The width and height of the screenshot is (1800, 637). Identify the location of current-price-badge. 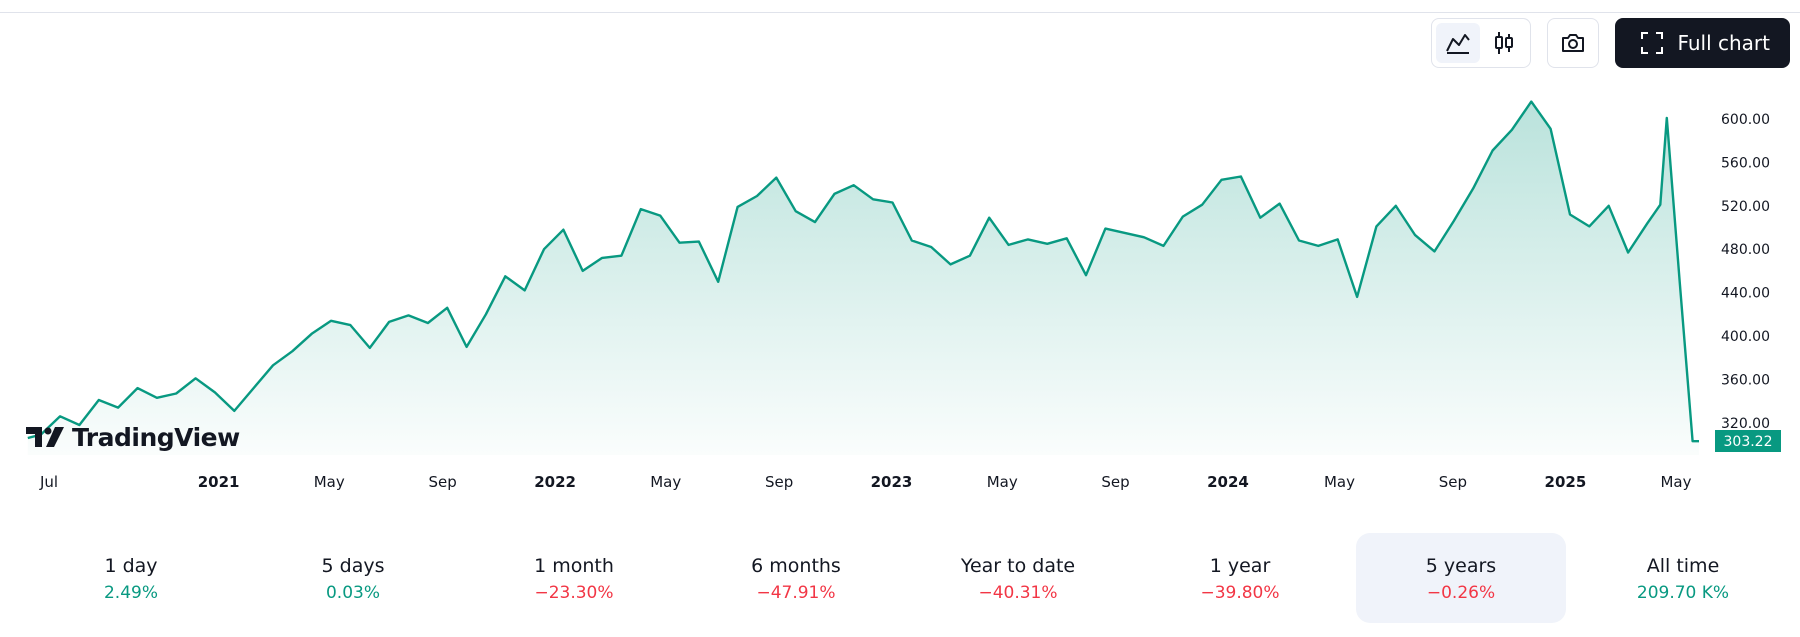
(1748, 441).